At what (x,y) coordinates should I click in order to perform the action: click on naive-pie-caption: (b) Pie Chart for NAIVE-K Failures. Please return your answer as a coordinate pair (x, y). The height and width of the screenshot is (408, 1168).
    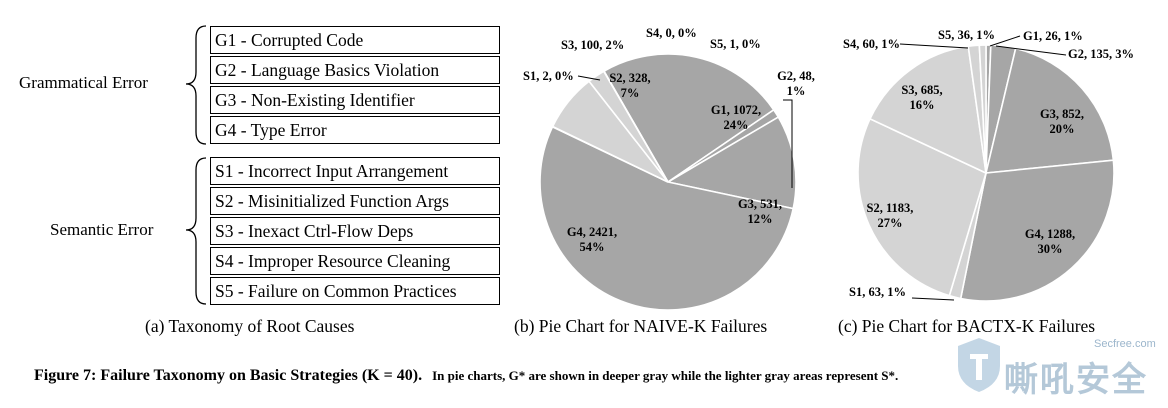
    Looking at the image, I should click on (641, 326).